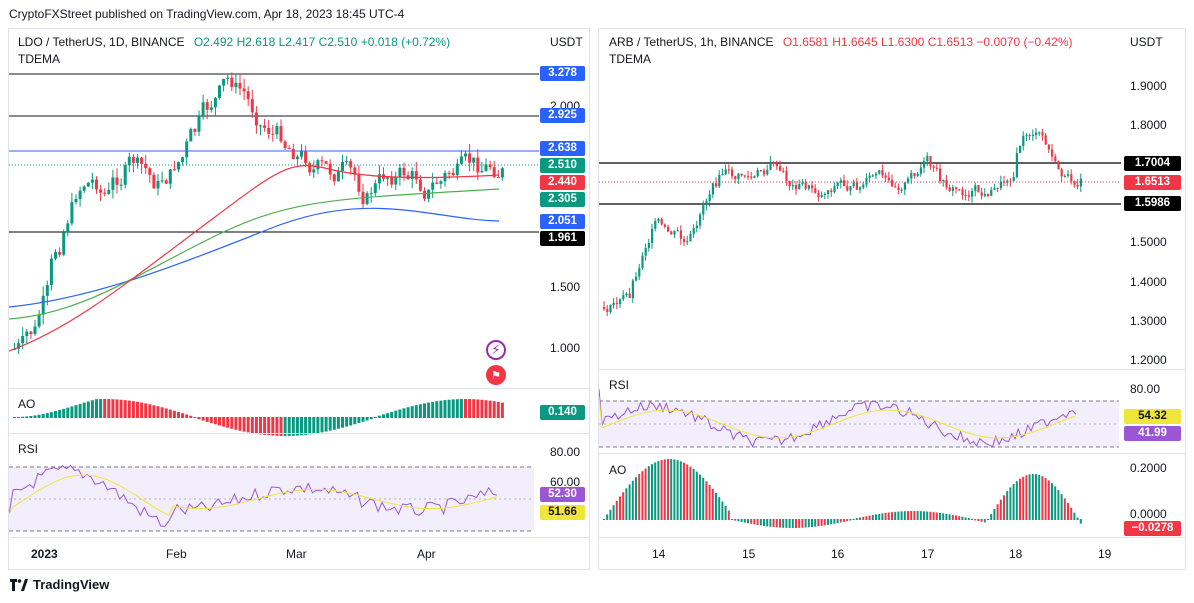  I want to click on tradingview-logo: TradingView, so click(59, 584).